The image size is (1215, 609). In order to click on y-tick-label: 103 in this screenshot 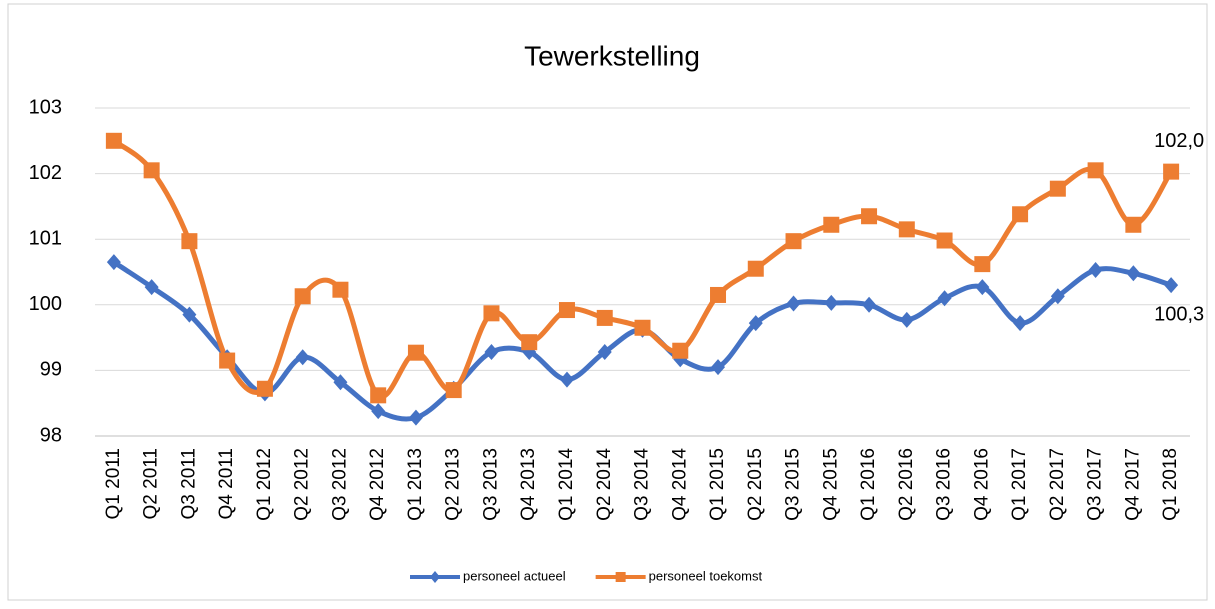, I will do `click(45, 107)`.